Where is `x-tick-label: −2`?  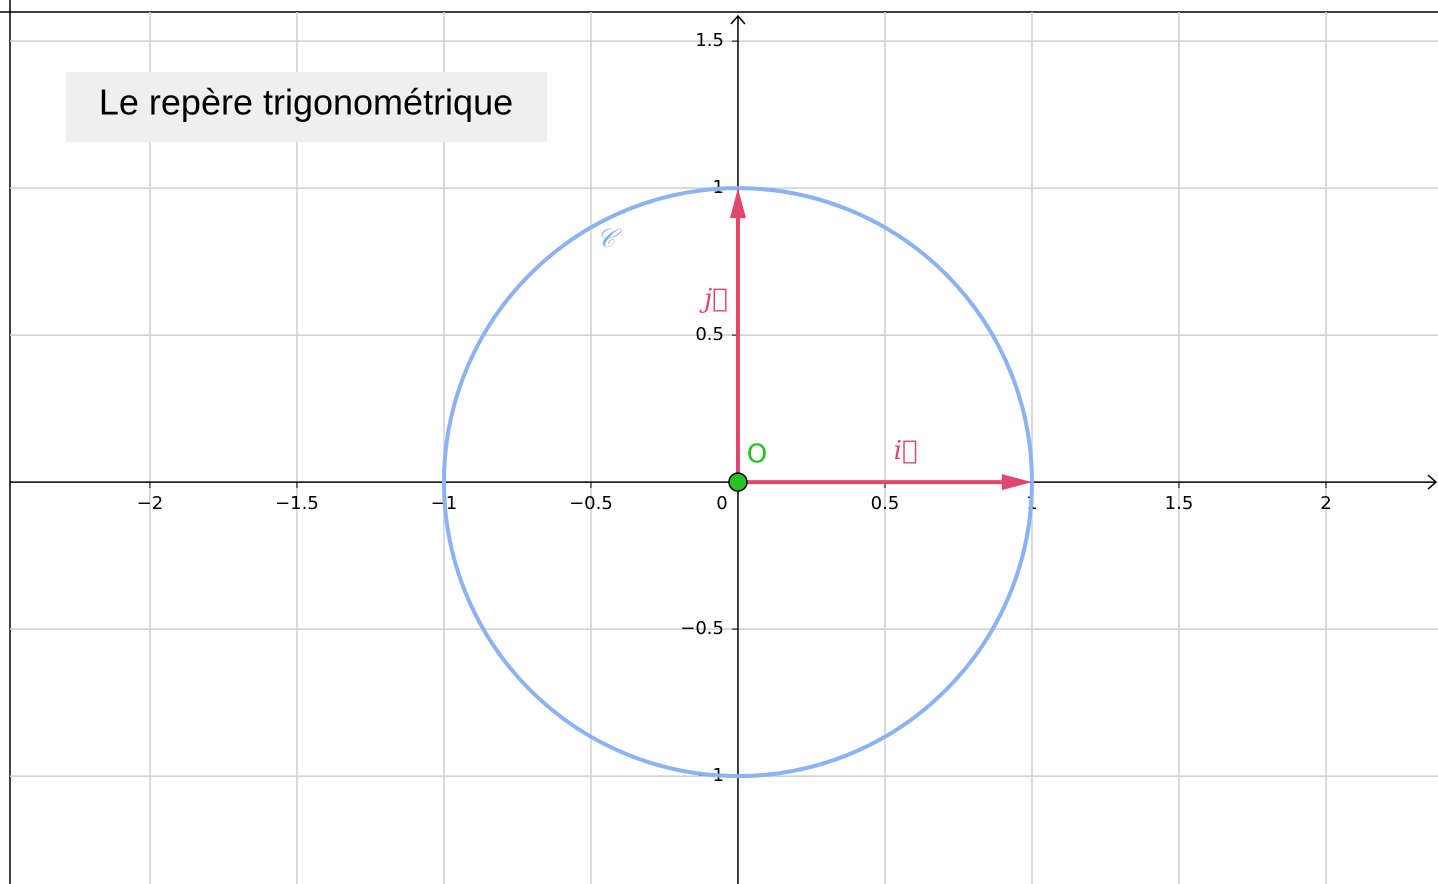
x-tick-label: −2 is located at coordinates (150, 503).